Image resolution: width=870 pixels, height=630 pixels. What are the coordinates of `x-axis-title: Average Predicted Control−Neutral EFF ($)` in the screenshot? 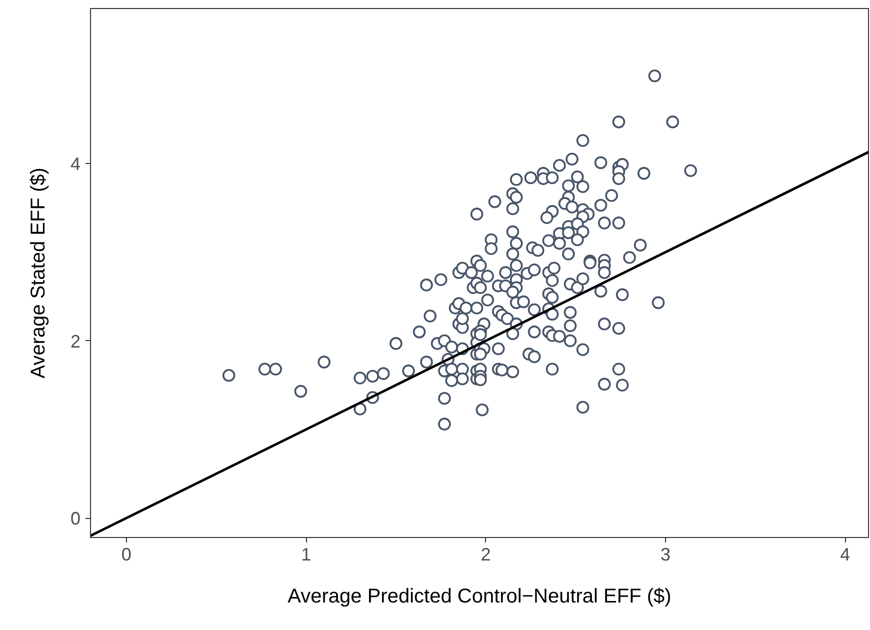 It's located at (480, 597).